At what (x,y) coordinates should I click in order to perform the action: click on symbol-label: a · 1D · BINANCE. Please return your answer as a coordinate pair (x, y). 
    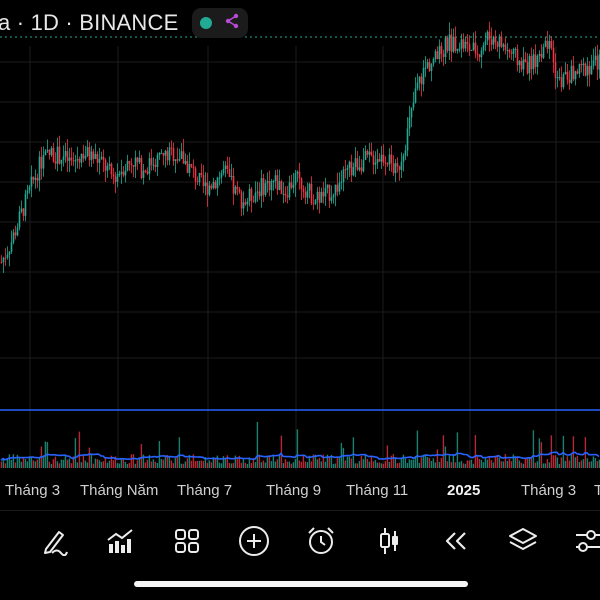
    Looking at the image, I should click on (89, 22).